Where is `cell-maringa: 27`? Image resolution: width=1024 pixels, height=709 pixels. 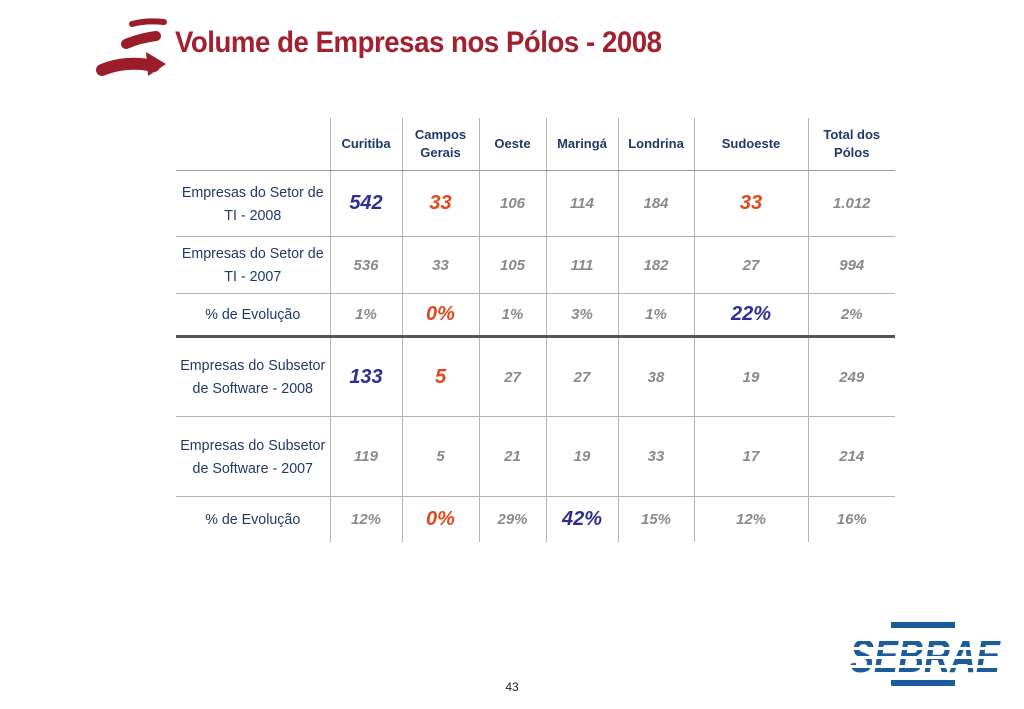 cell-maringa: 27 is located at coordinates (581, 376).